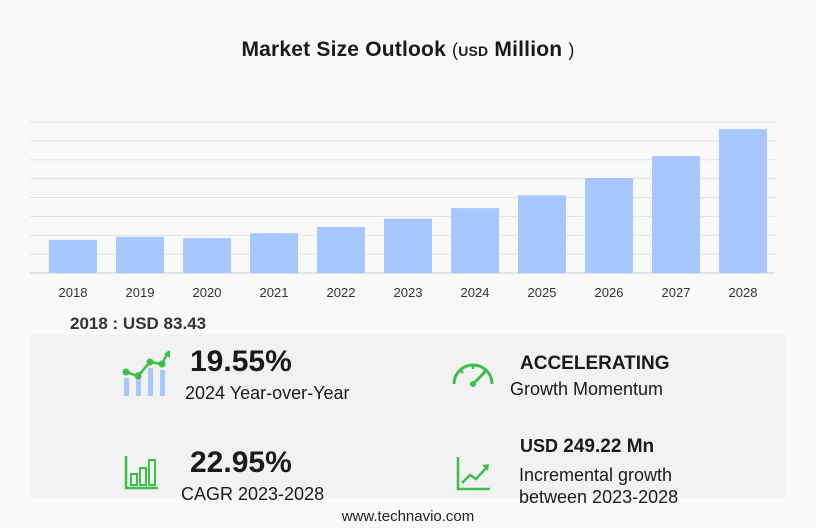  What do you see at coordinates (73, 256) in the screenshot?
I see `bar-2018` at bounding box center [73, 256].